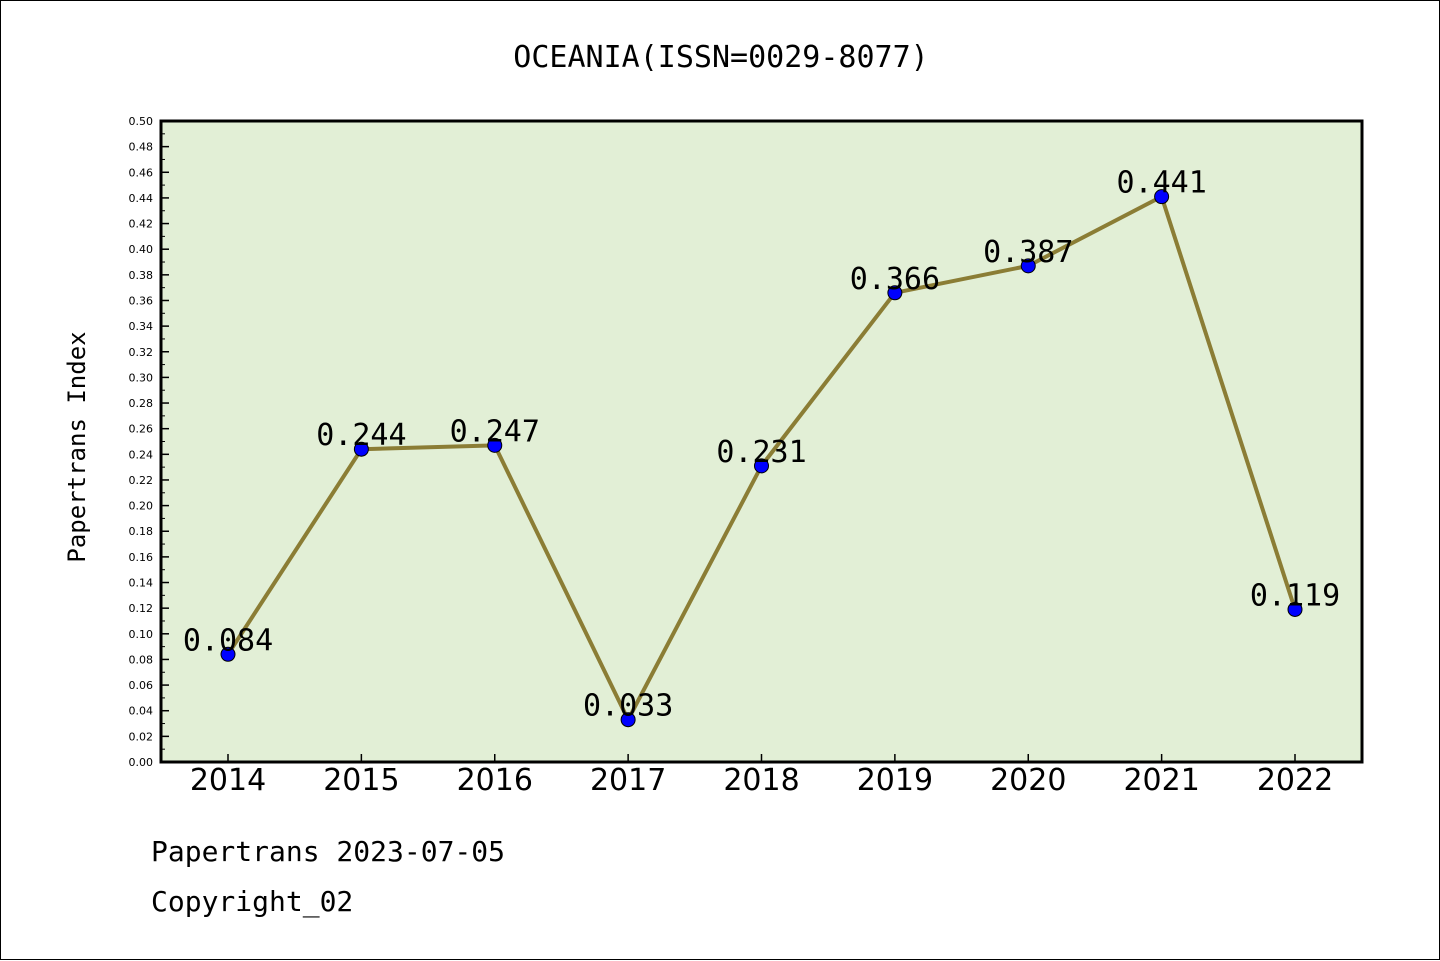  I want to click on copyright-text: Copyright_02, so click(252, 901).